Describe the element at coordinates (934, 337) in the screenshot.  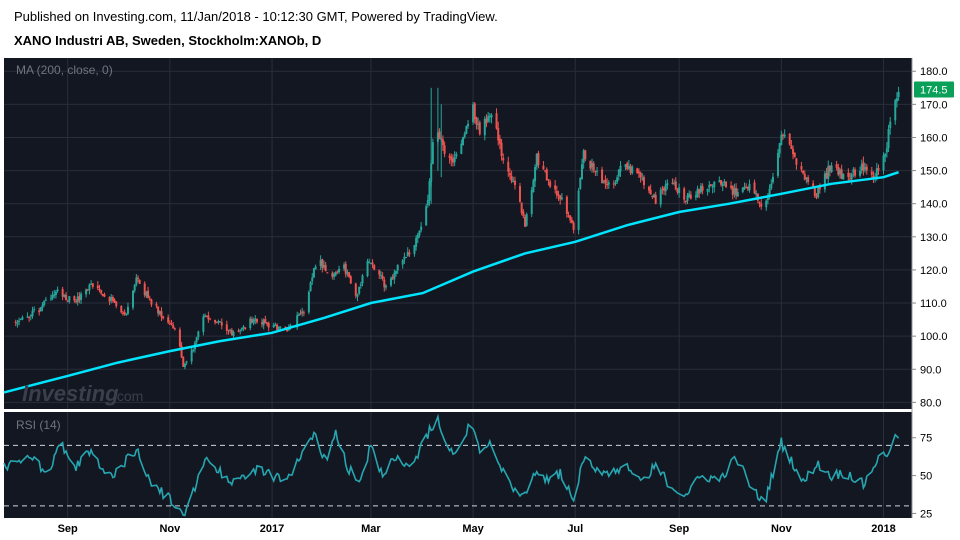
I see `price-tick-label: 100.0` at that location.